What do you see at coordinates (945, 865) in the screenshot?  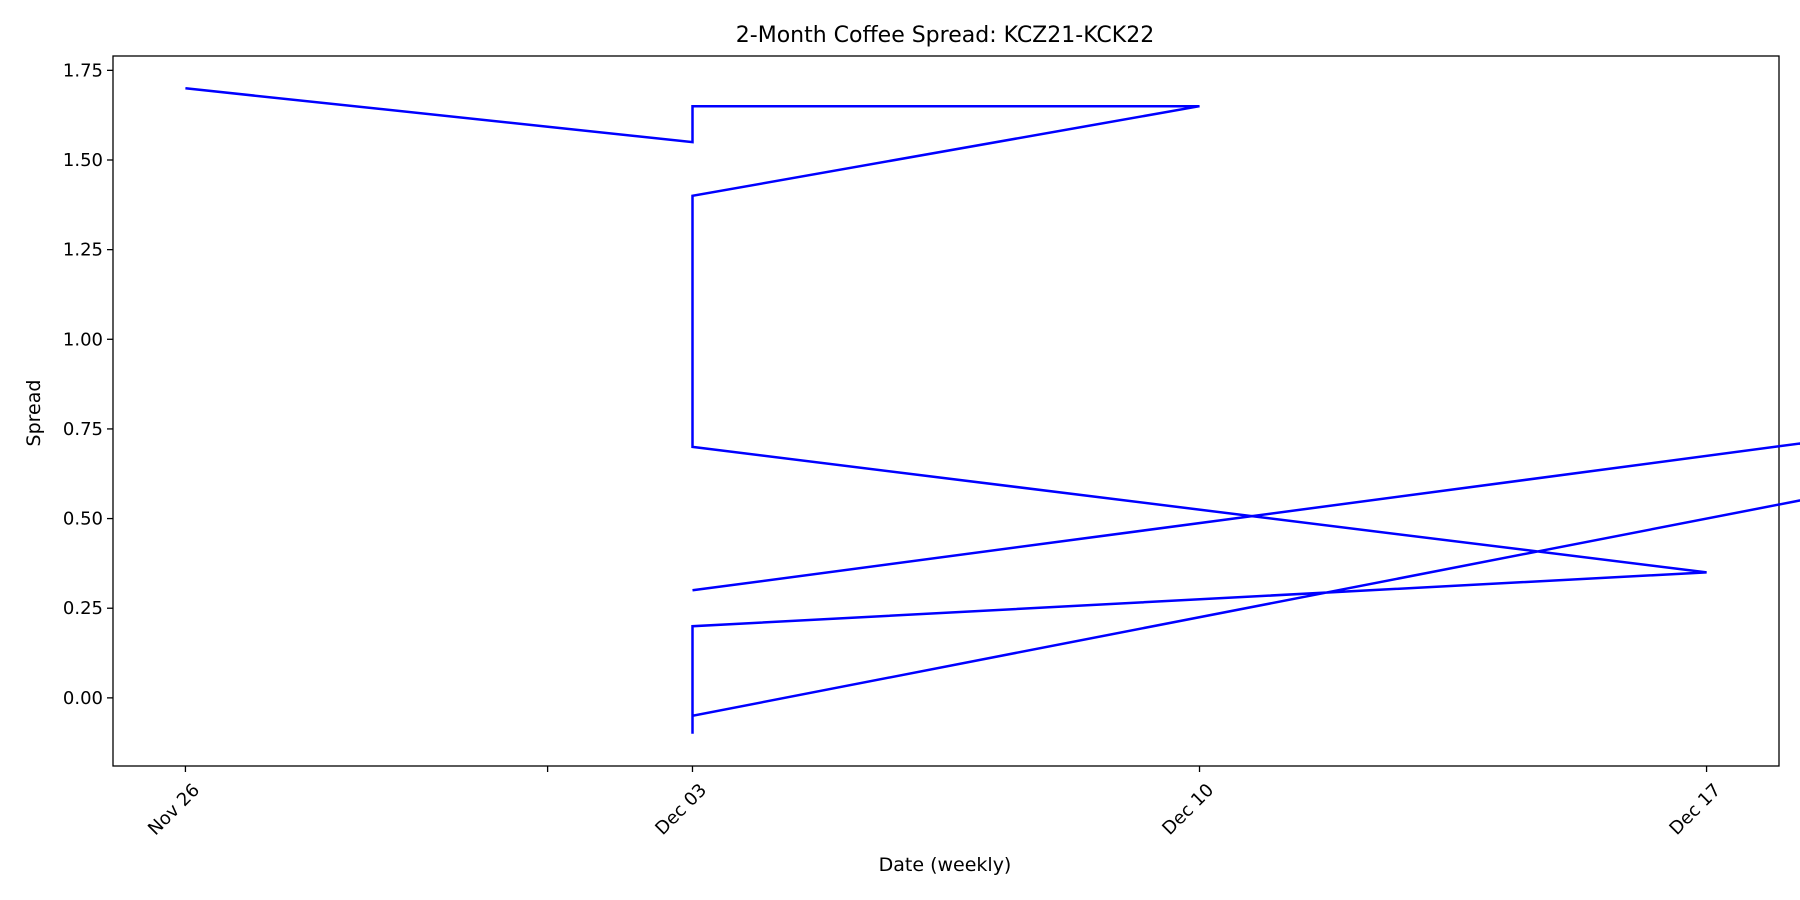 I see `x-axis-label: Date (weekly)` at bounding box center [945, 865].